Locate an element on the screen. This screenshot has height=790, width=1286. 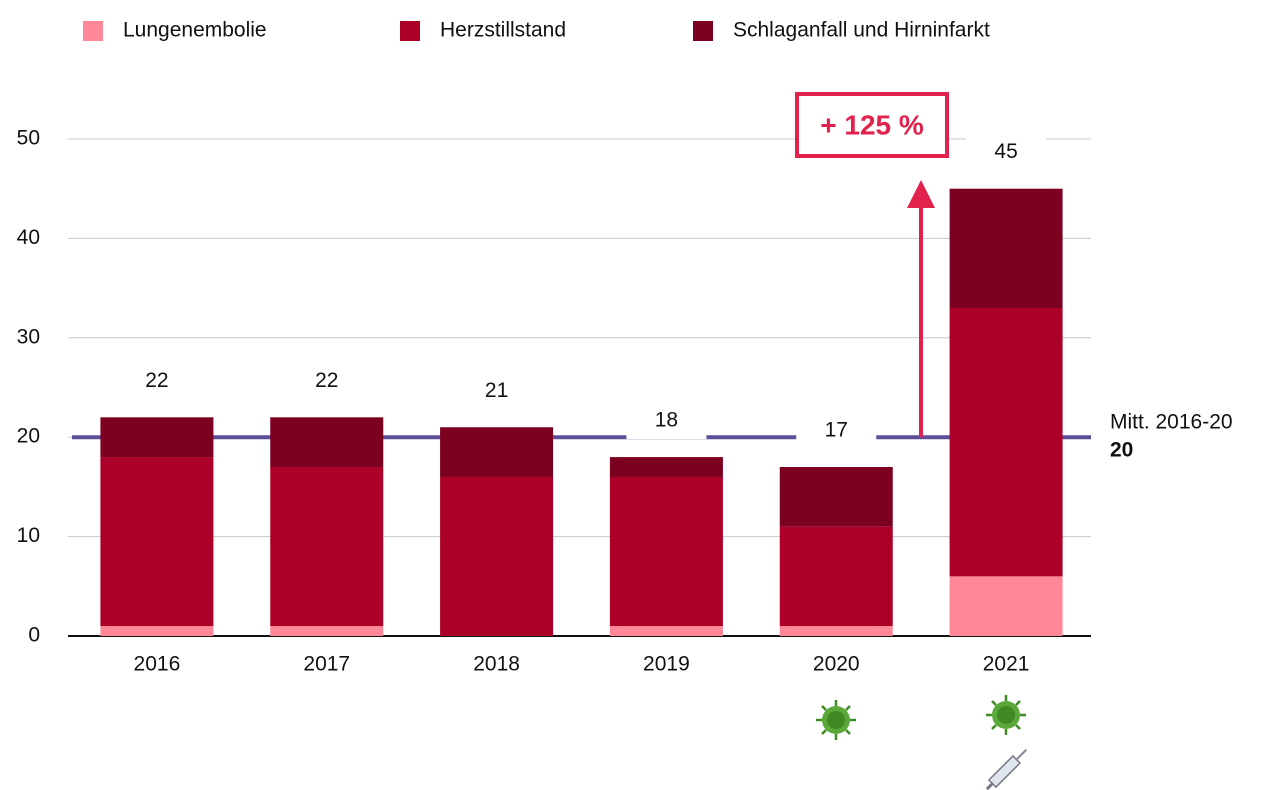
total-label: 21 is located at coordinates (496, 390).